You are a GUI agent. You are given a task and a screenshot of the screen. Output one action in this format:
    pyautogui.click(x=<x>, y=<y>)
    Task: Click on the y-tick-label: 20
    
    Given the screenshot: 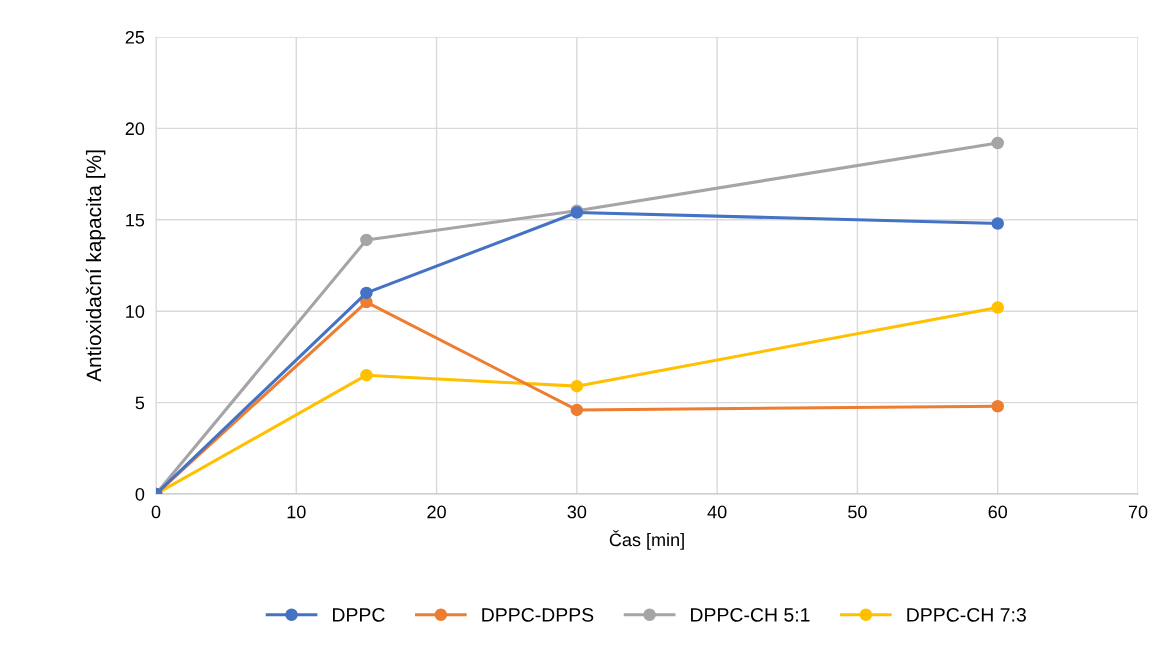 What is the action you would take?
    pyautogui.click(x=135, y=129)
    